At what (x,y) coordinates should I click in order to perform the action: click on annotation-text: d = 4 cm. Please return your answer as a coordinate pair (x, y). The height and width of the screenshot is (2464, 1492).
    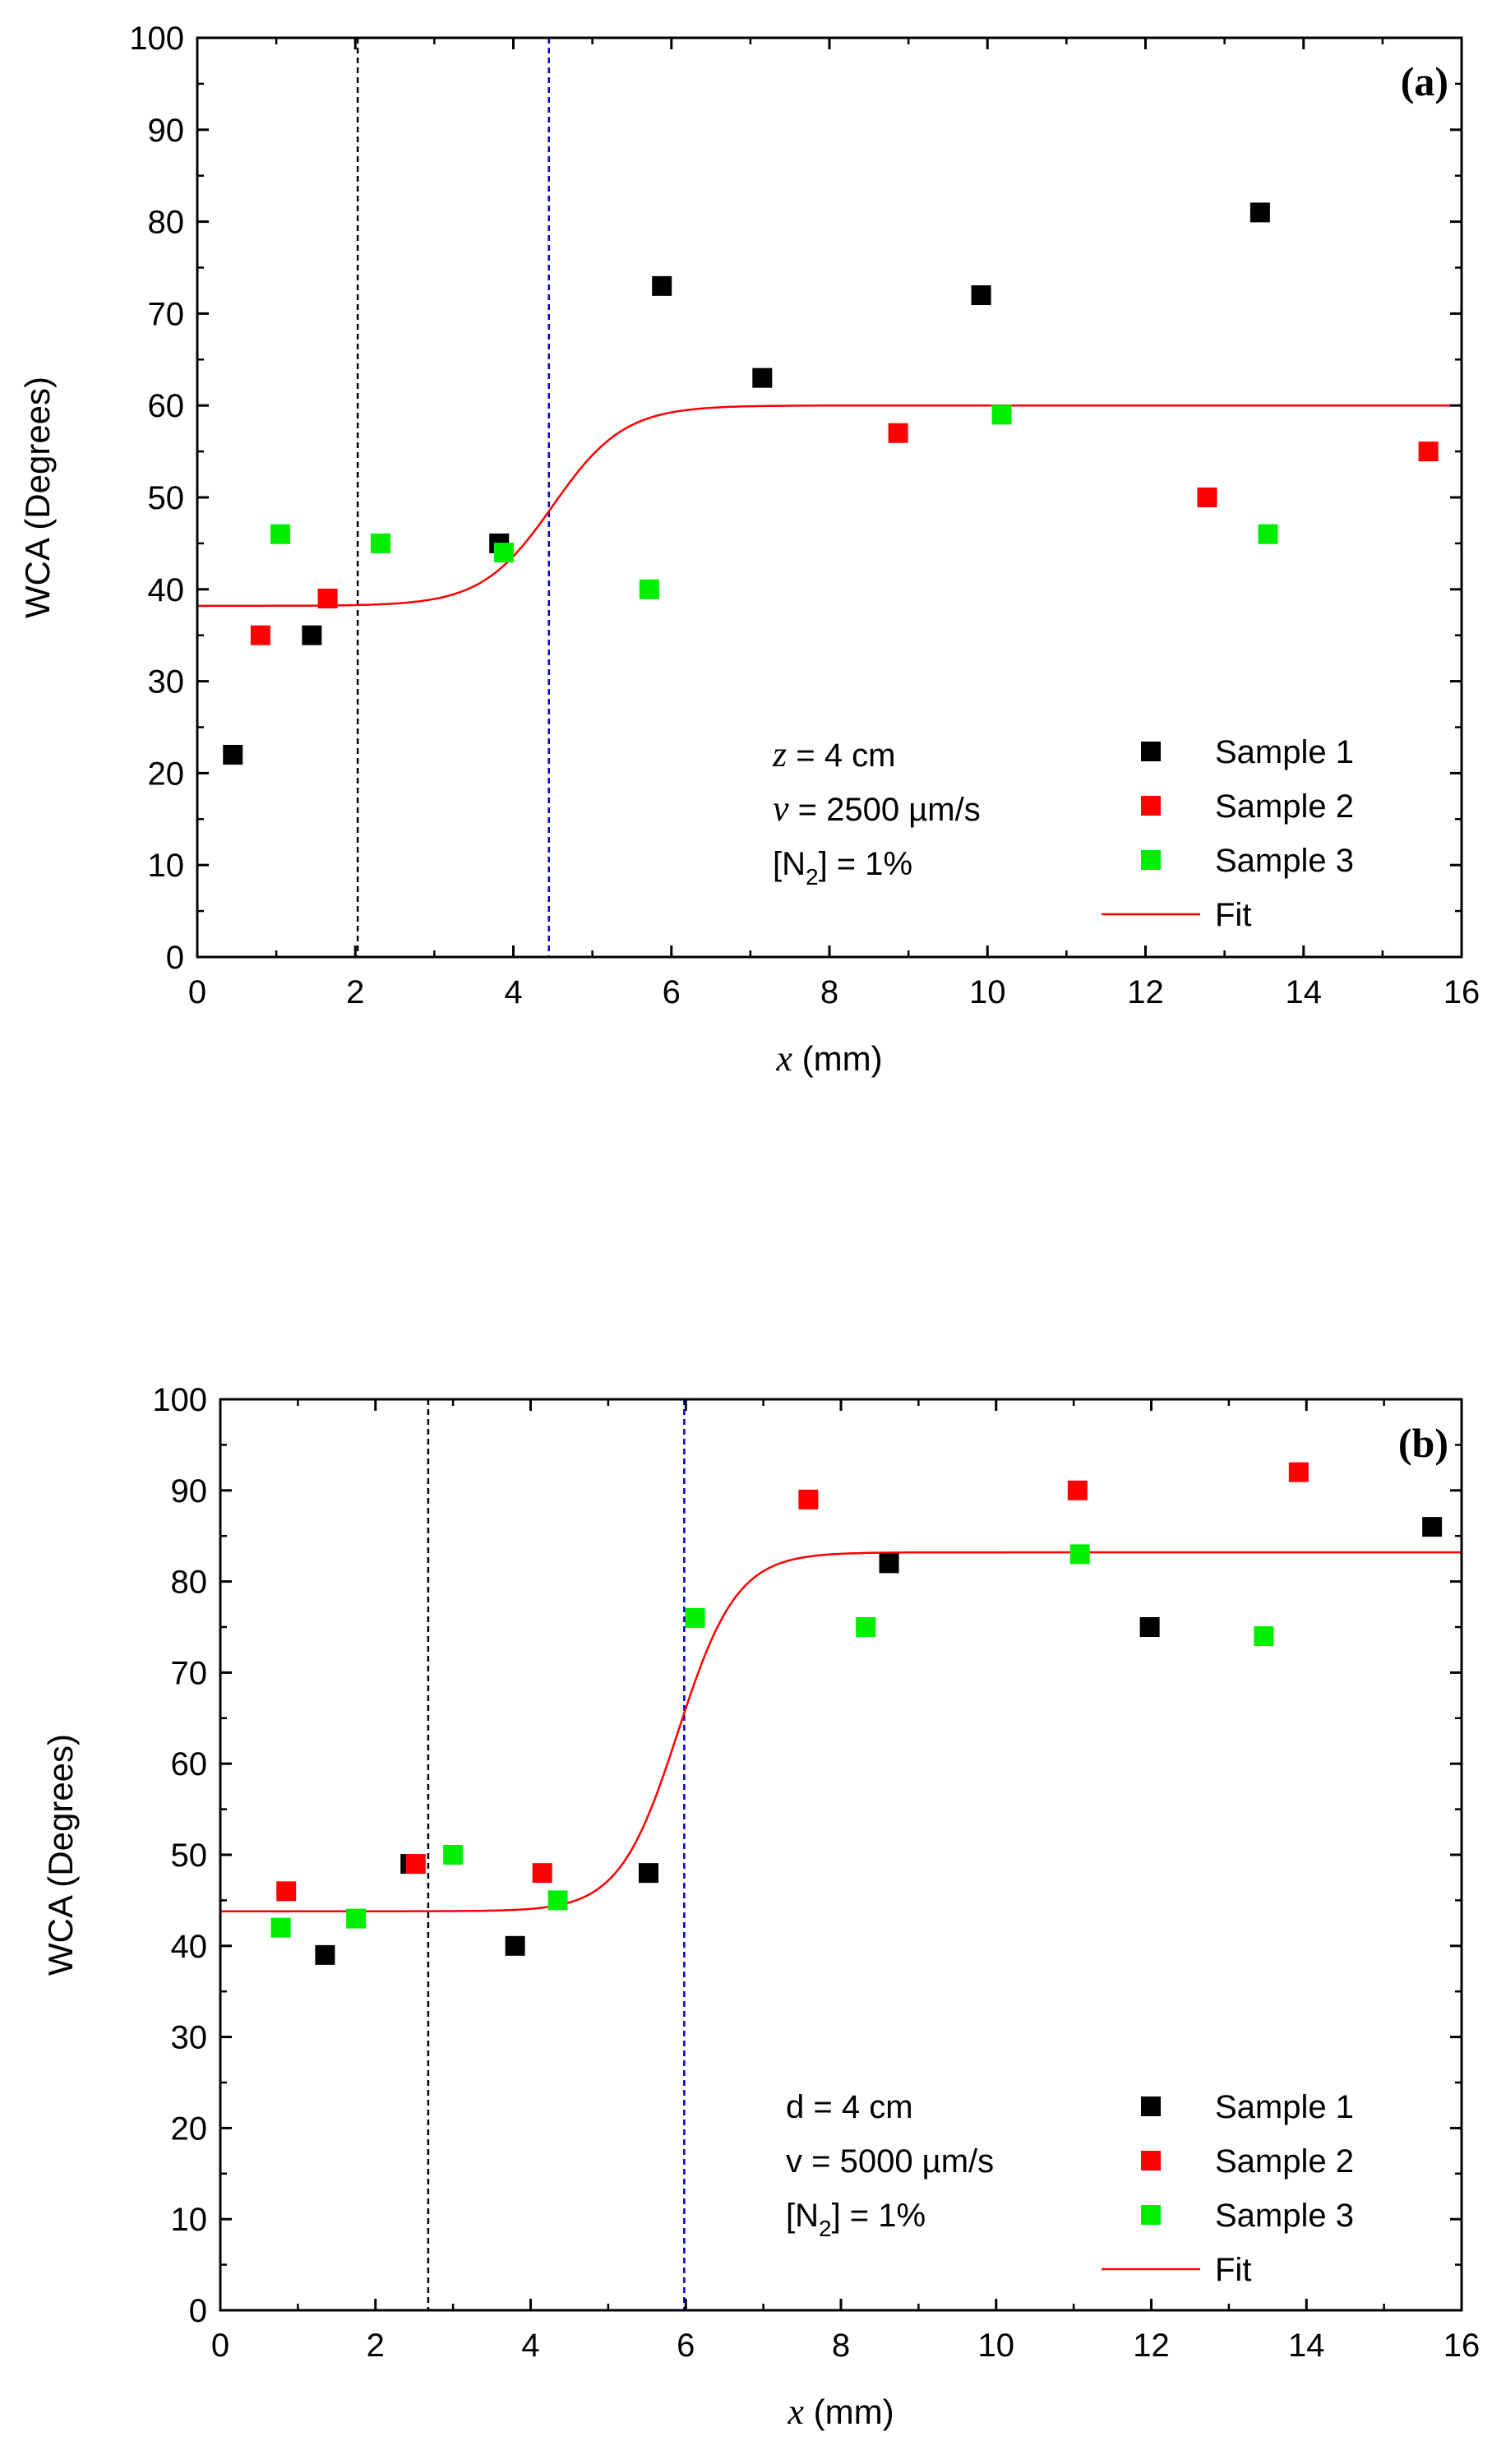
    Looking at the image, I should click on (850, 2107).